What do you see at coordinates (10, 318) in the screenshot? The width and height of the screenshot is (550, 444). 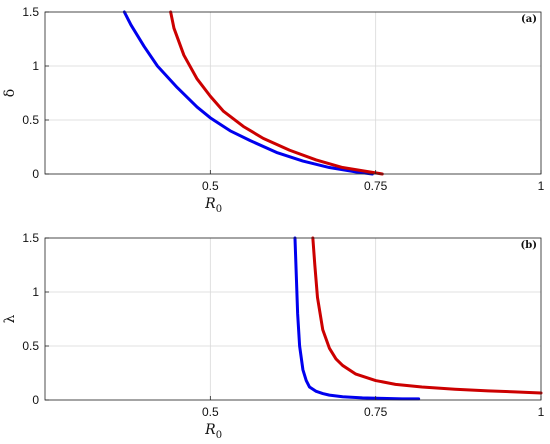 I see `y-axis-label: λ` at bounding box center [10, 318].